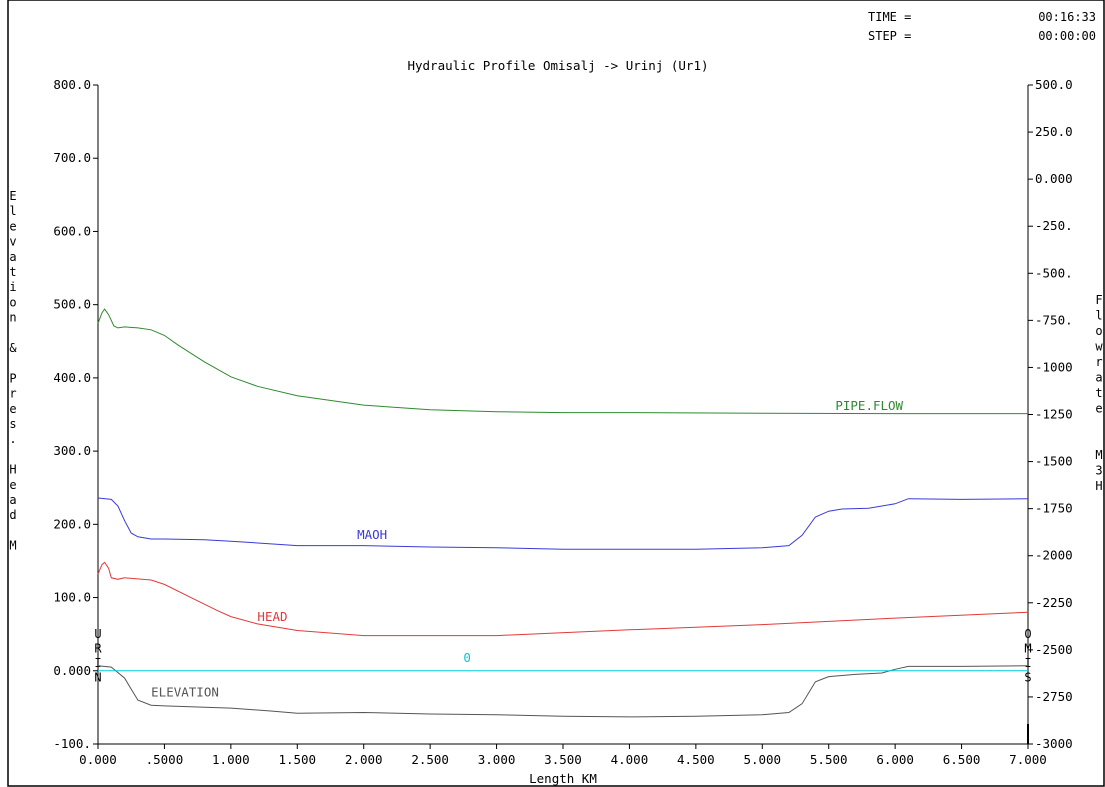 The image size is (1105, 787). What do you see at coordinates (72, 743) in the screenshot?
I see `left-tick-label: -100.` at bounding box center [72, 743].